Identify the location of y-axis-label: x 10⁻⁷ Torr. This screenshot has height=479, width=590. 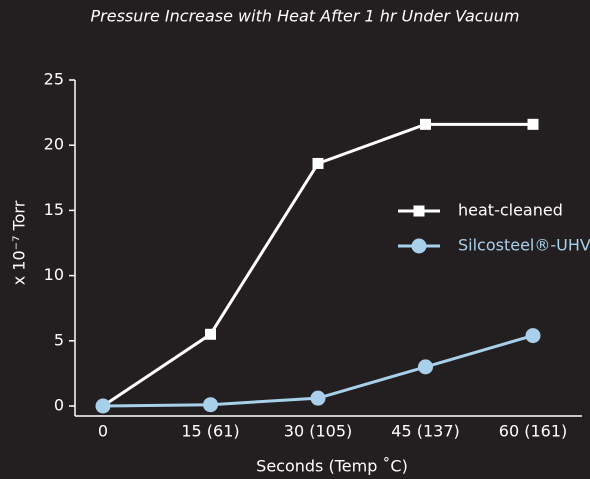
(19, 242).